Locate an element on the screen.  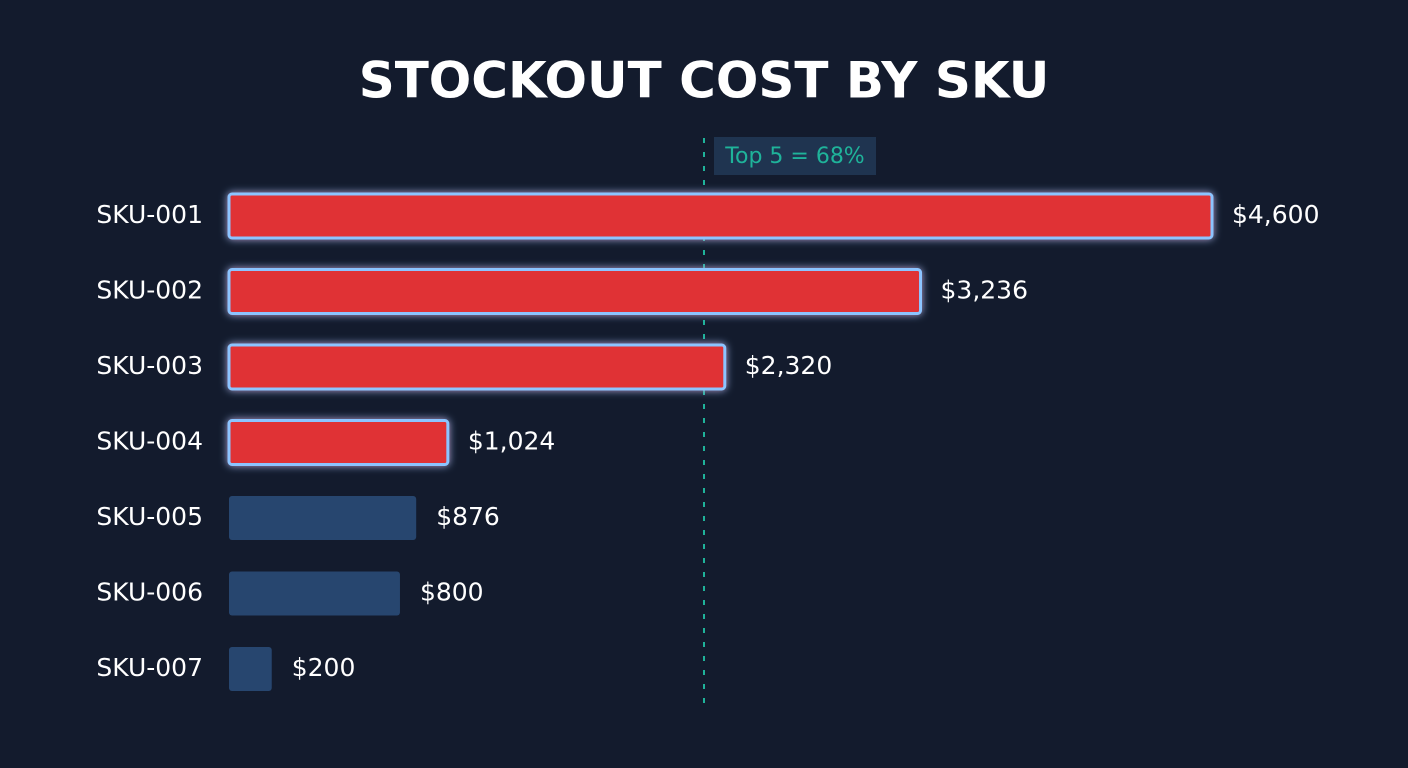
y-tick-label: SKU-005 is located at coordinates (149, 516).